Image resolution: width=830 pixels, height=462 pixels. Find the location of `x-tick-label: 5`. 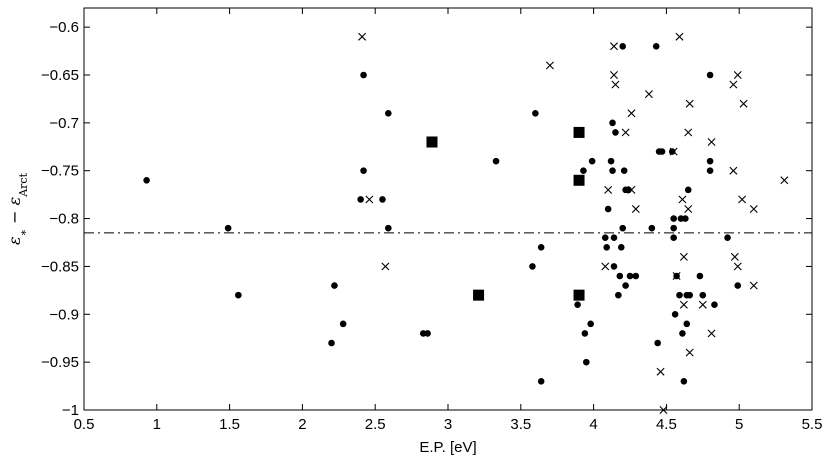

x-tick-label: 5 is located at coordinates (739, 424).